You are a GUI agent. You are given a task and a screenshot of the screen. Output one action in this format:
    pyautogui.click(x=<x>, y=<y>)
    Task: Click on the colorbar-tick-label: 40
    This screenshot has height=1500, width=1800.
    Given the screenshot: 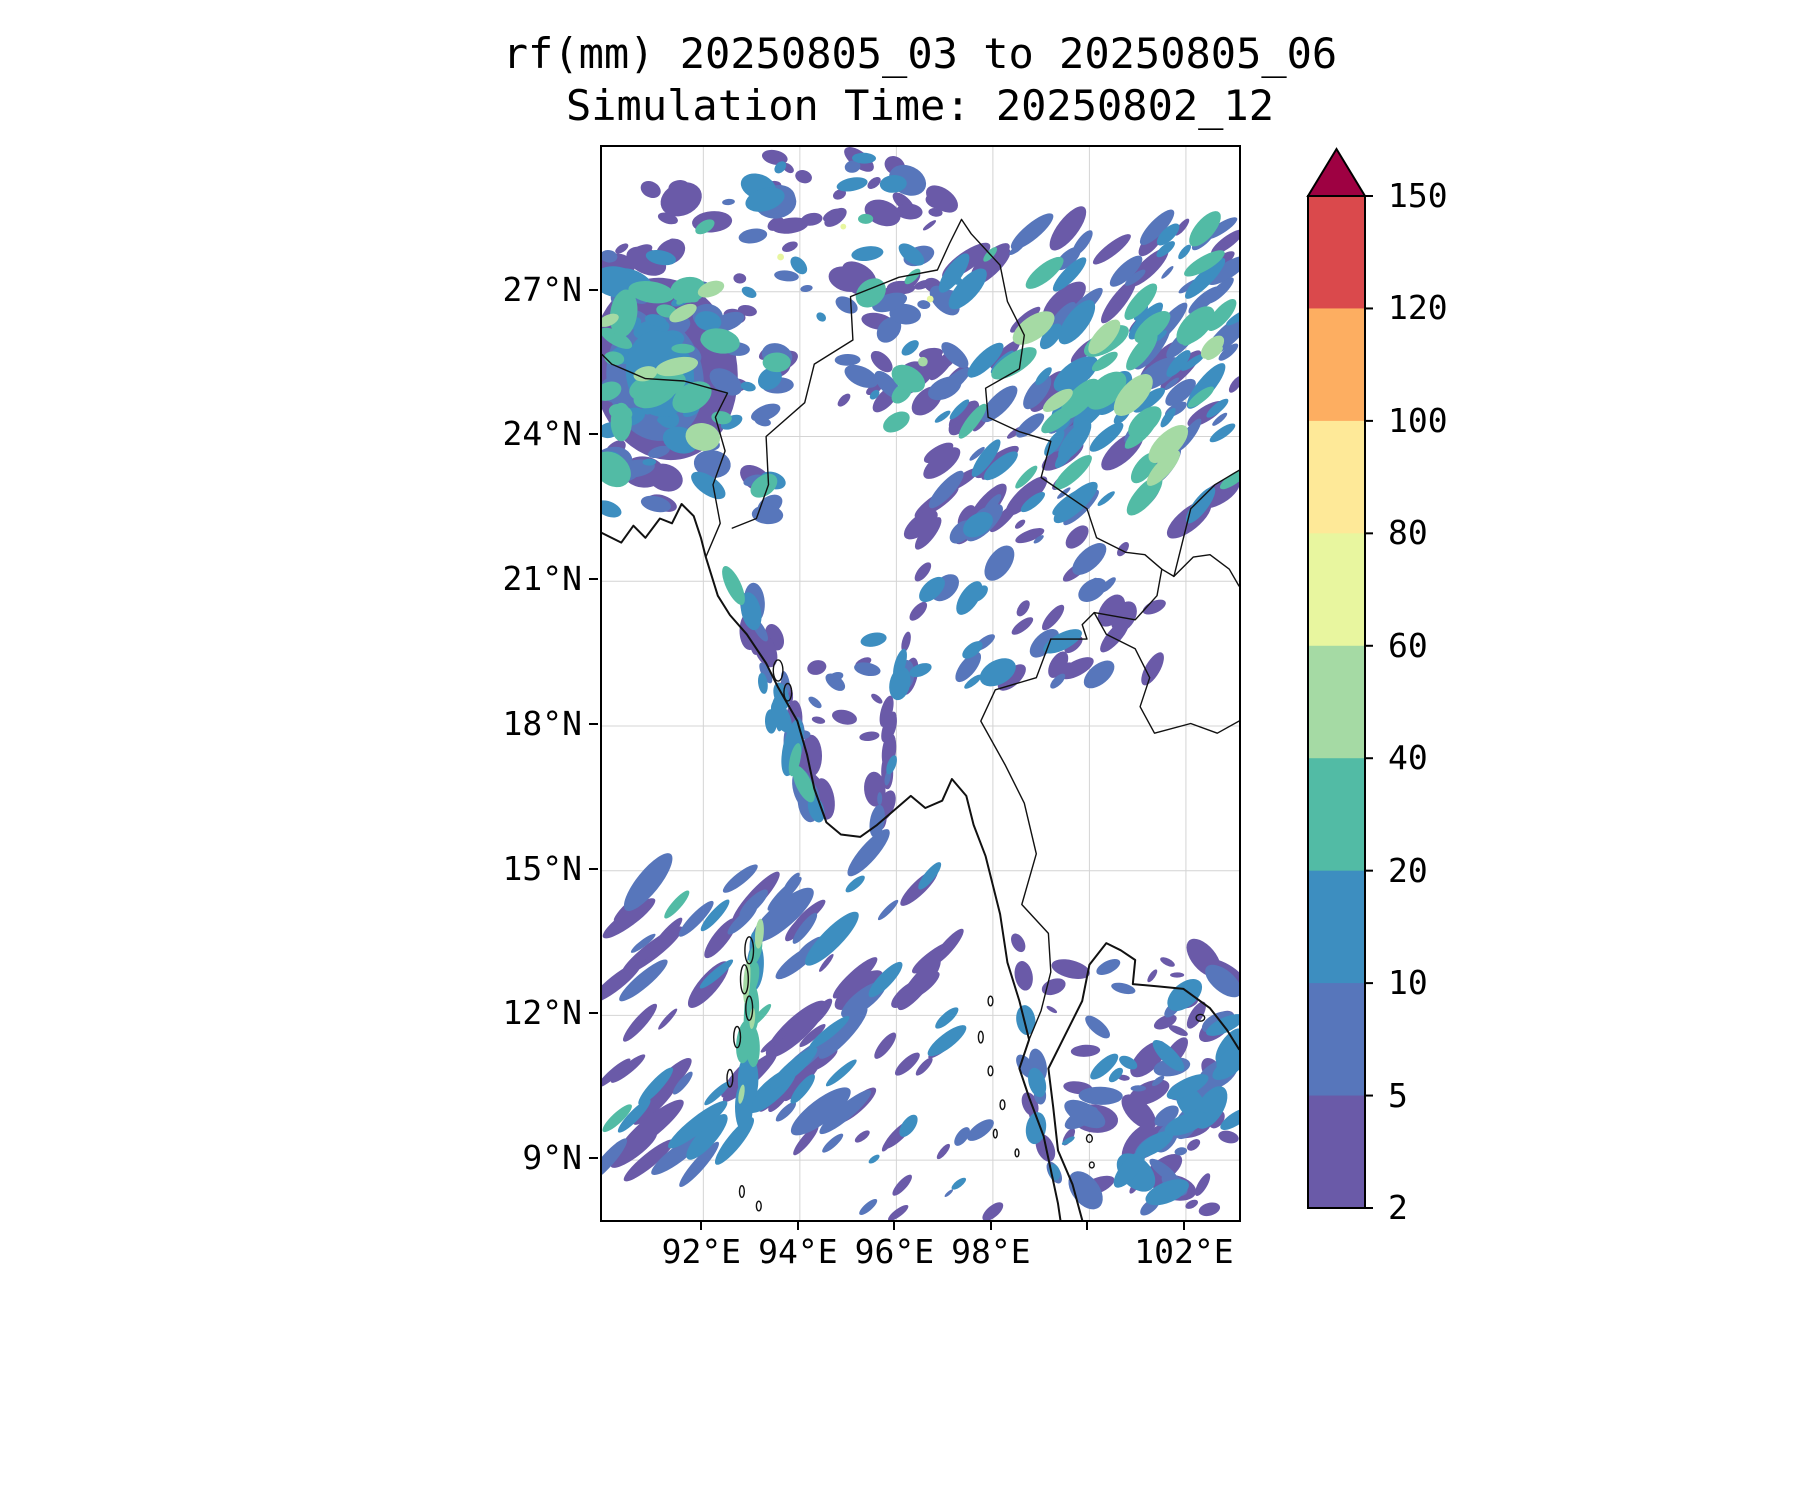 What is the action you would take?
    pyautogui.click(x=1408, y=758)
    